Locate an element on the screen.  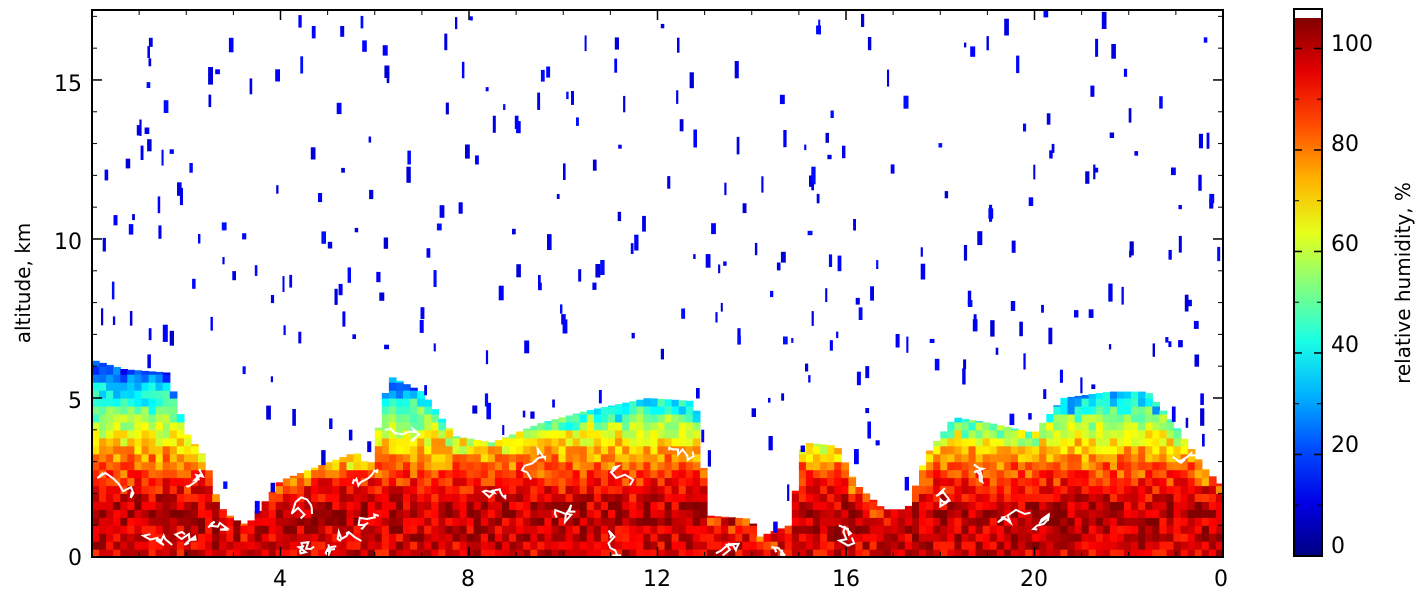
y-tick-label: 10 is located at coordinates (68, 242).